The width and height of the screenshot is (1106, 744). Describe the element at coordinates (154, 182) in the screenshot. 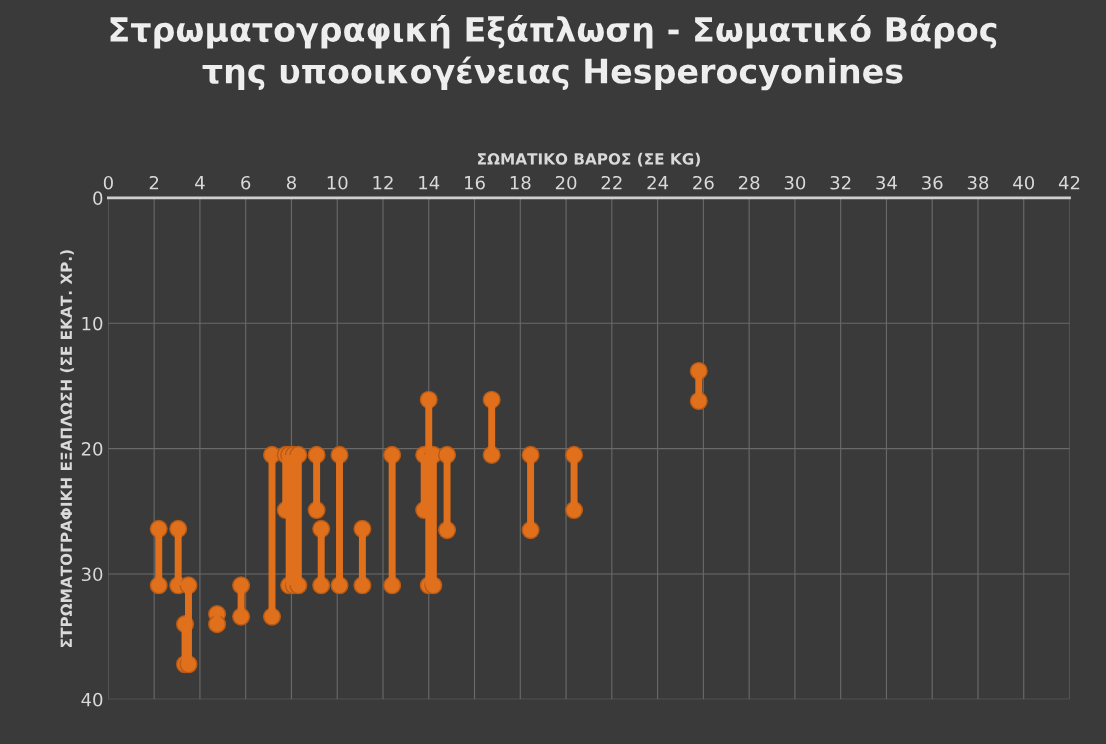

I see `x-tick-label: 2` at that location.